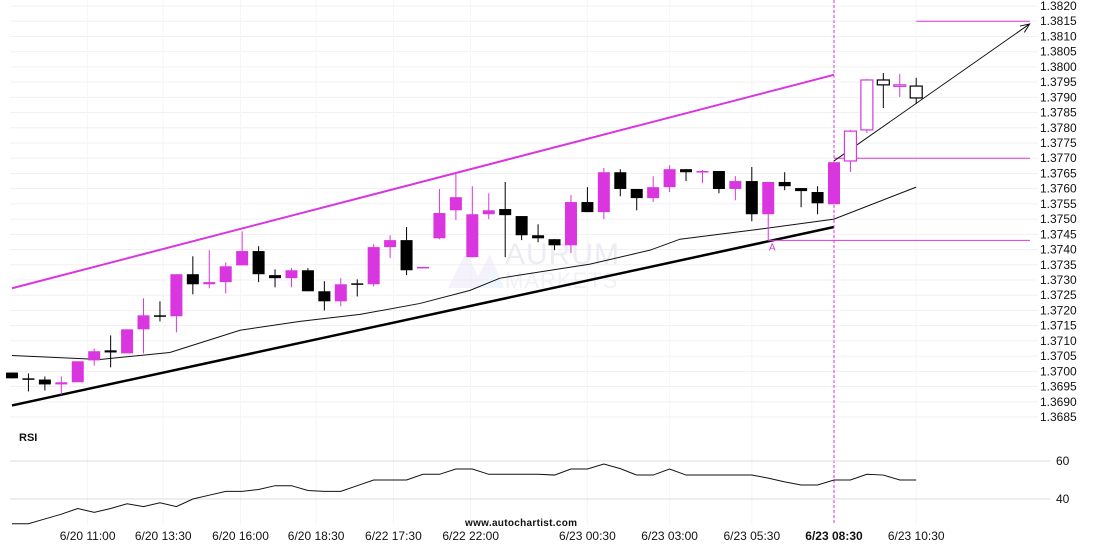 The image size is (1110, 550). I want to click on price-tick-label: 1.3725, so click(1058, 295).